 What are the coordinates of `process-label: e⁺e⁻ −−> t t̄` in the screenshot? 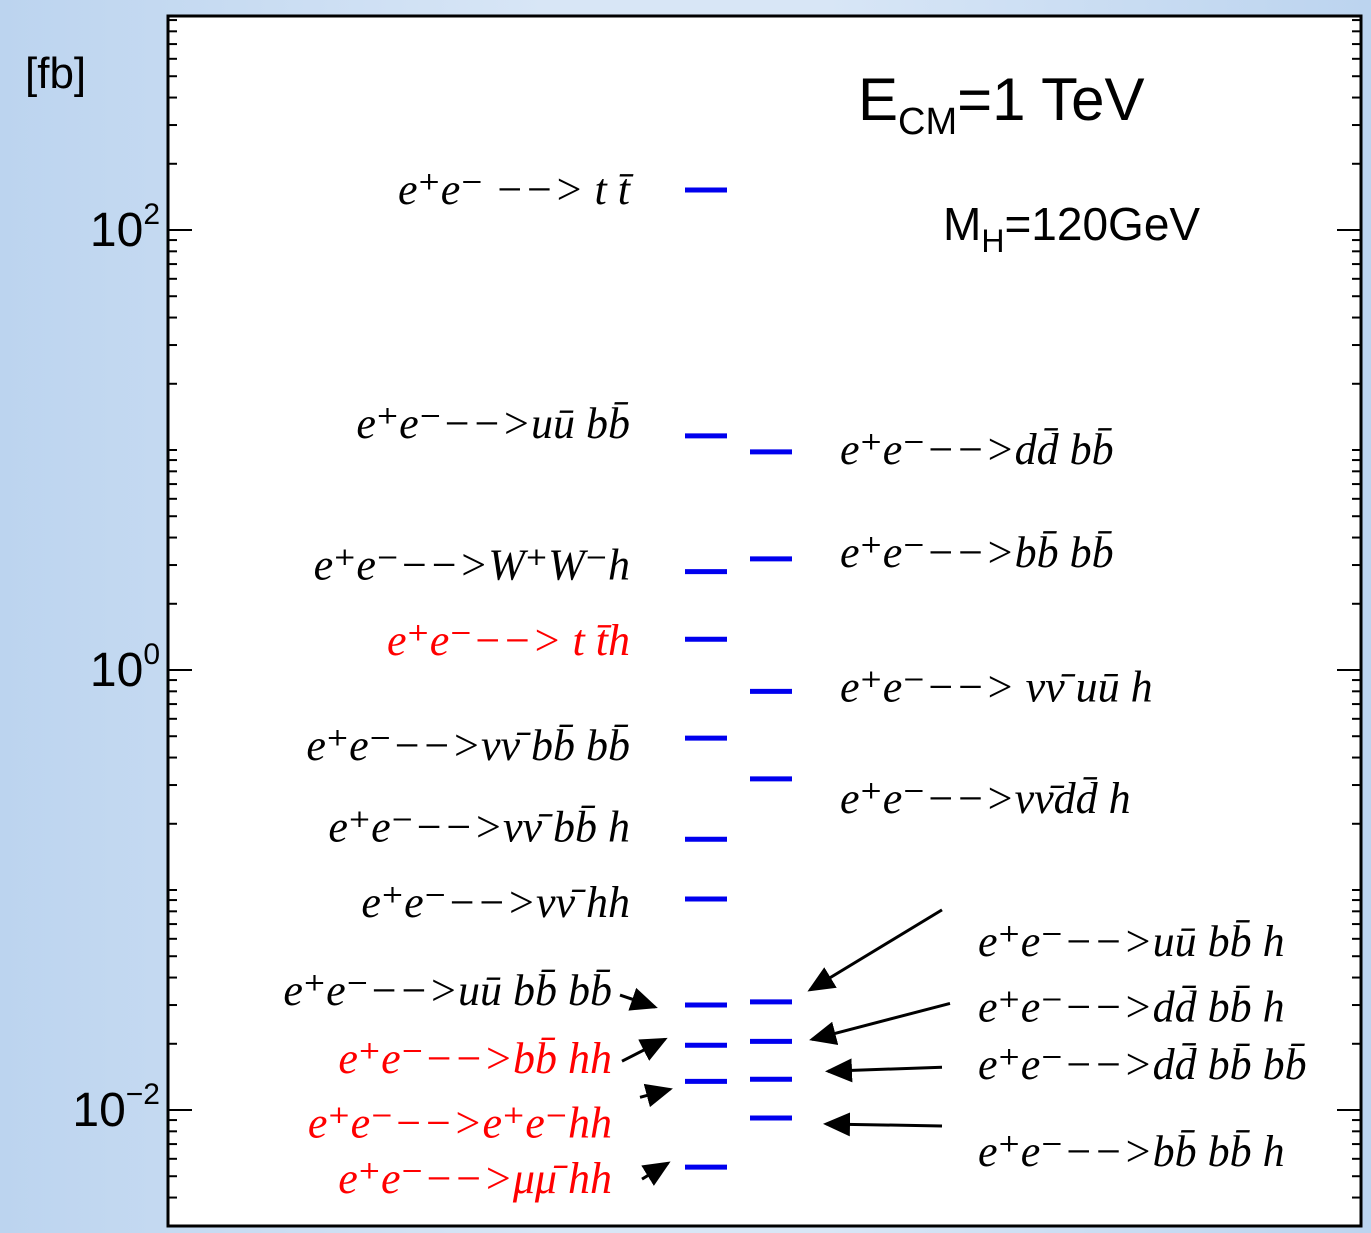 It's located at (516, 189).